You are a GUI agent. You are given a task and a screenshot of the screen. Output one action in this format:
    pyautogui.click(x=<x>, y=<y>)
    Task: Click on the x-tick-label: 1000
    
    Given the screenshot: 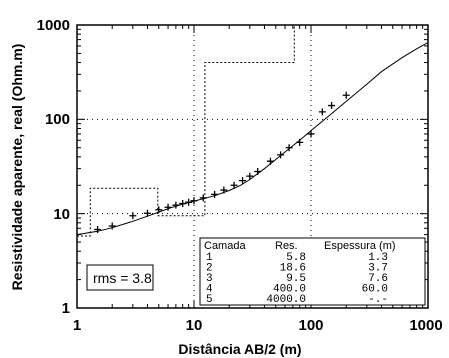 What is the action you would take?
    pyautogui.click(x=425, y=325)
    